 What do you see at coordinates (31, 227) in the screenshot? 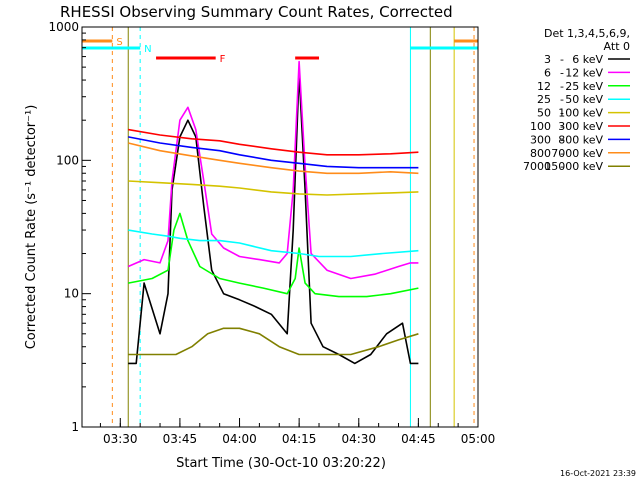
I see `y-axis-label: Corrected Count Rate (s⁻¹ detector⁻¹)` at bounding box center [31, 227].